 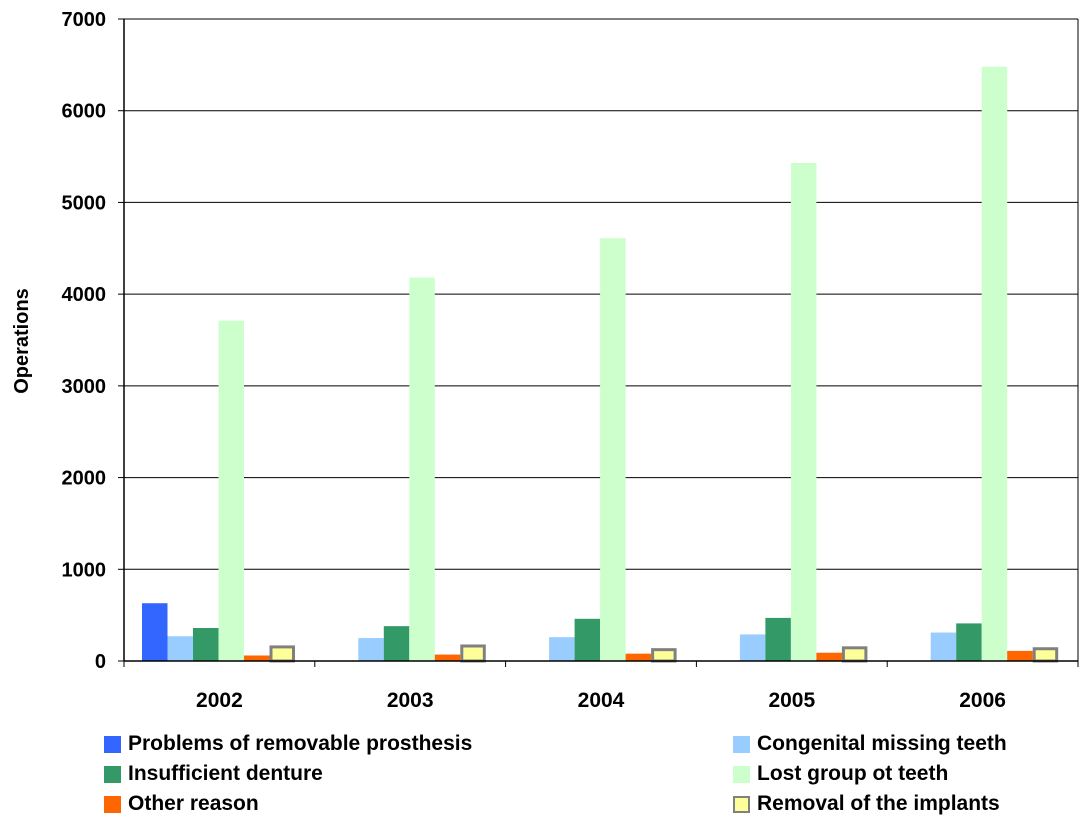 What do you see at coordinates (1020, 655) in the screenshot?
I see `bar-other-reason-2006` at bounding box center [1020, 655].